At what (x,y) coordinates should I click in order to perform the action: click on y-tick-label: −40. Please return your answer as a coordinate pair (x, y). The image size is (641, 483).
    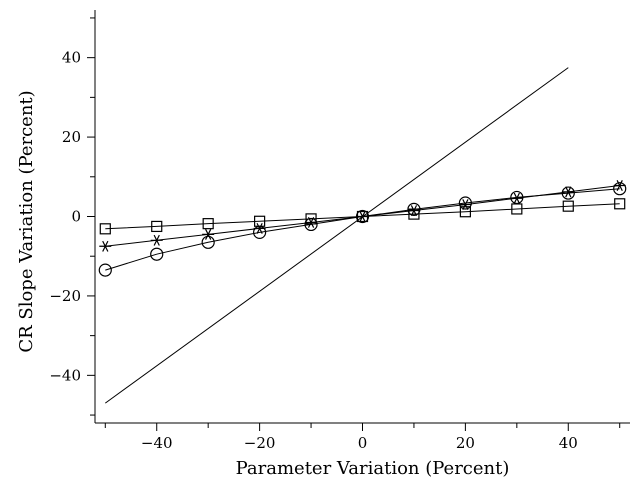
    Looking at the image, I should click on (65, 375).